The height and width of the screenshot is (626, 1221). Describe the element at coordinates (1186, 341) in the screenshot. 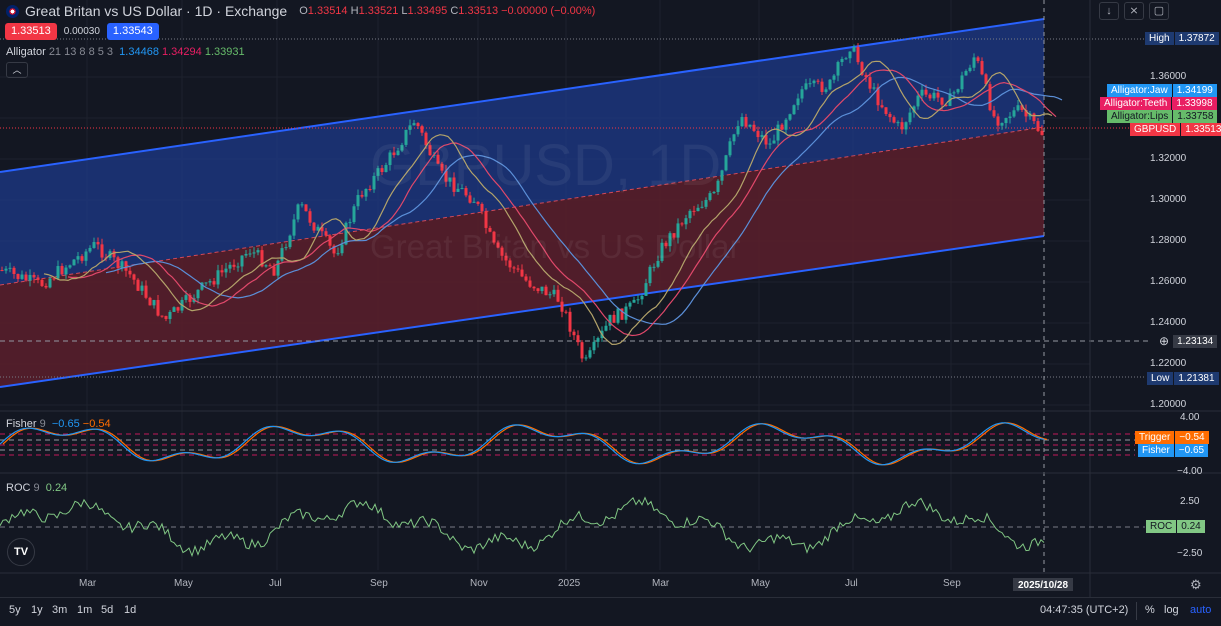

I see `crosshair-price-tag: ⊕ 1.23134` at that location.